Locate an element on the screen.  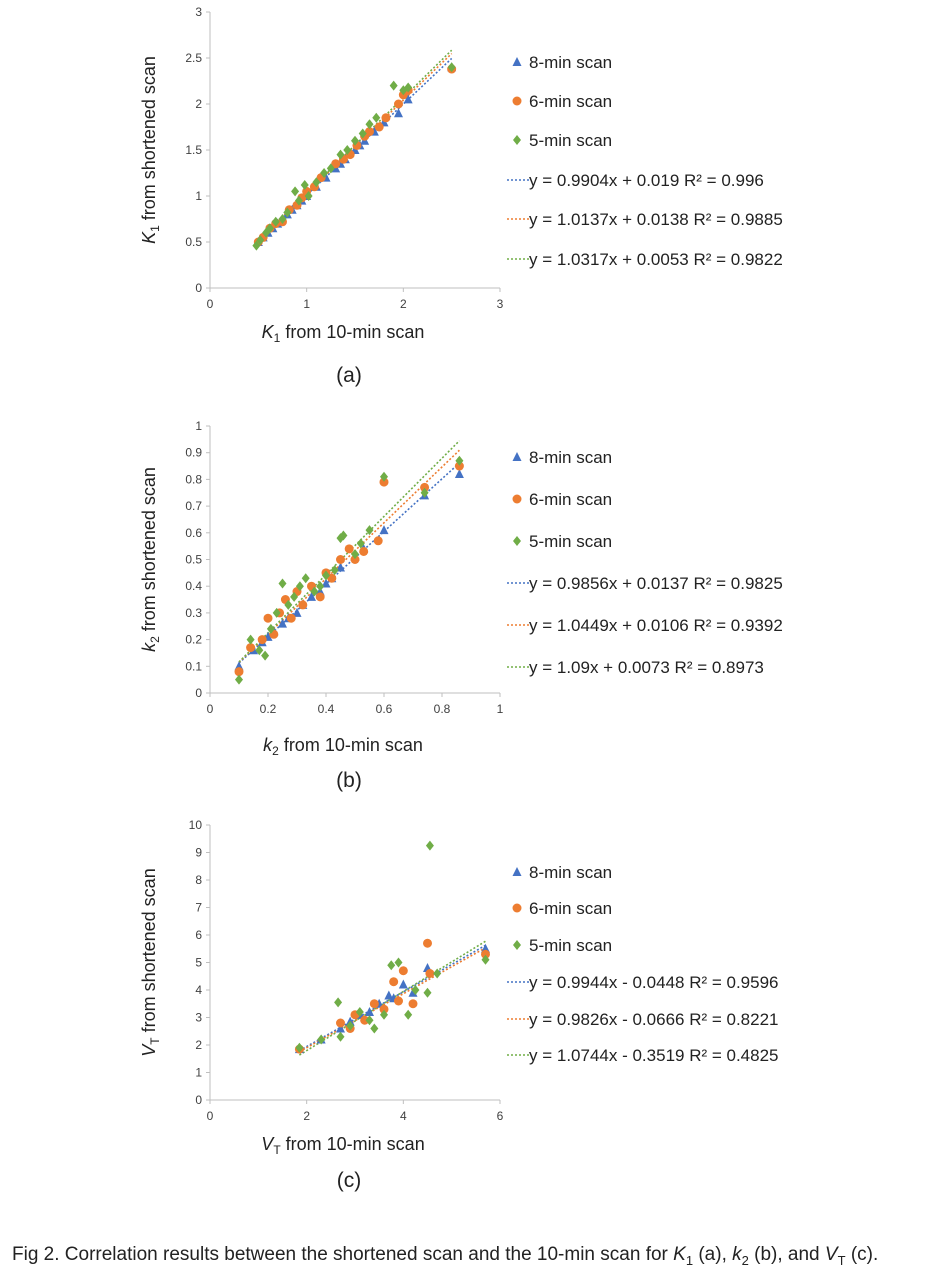
legend-label: 6-min scan is located at coordinates (570, 101).